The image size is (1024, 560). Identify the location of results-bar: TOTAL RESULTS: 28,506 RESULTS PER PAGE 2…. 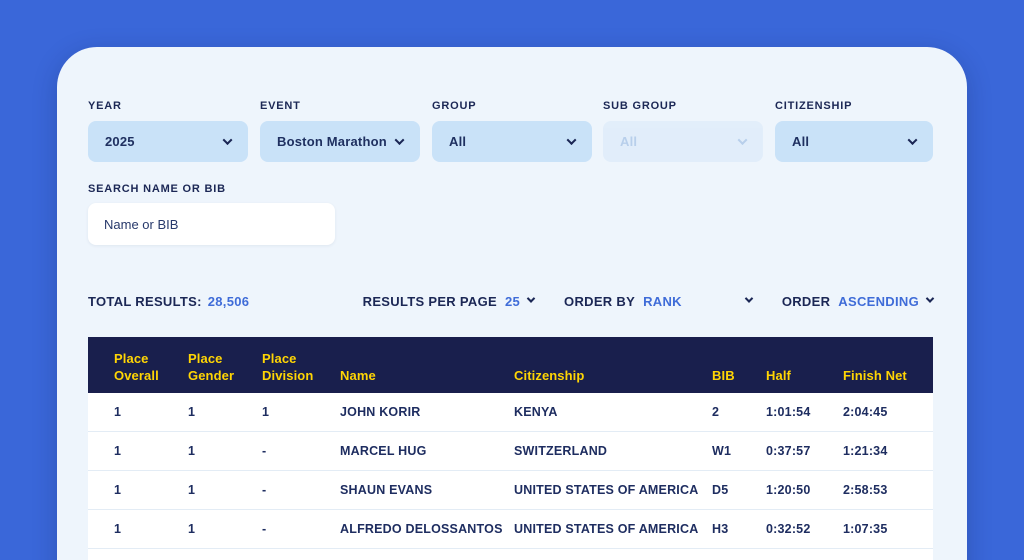
(511, 301).